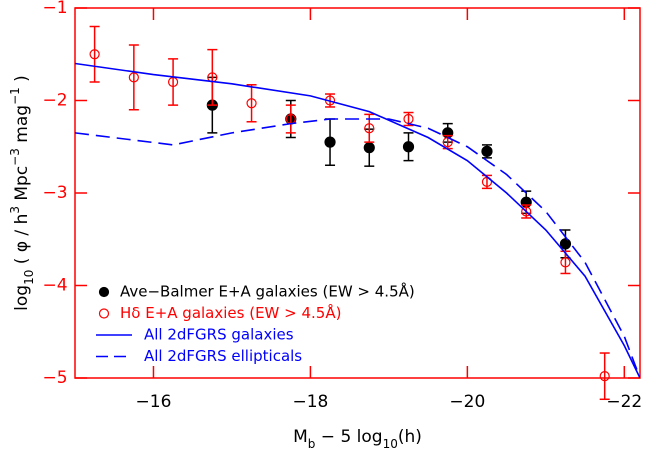 The height and width of the screenshot is (461, 662). I want to click on legend-label: Ave−Balmer E+A galaxies (EW > 4.5Å), so click(267, 291).